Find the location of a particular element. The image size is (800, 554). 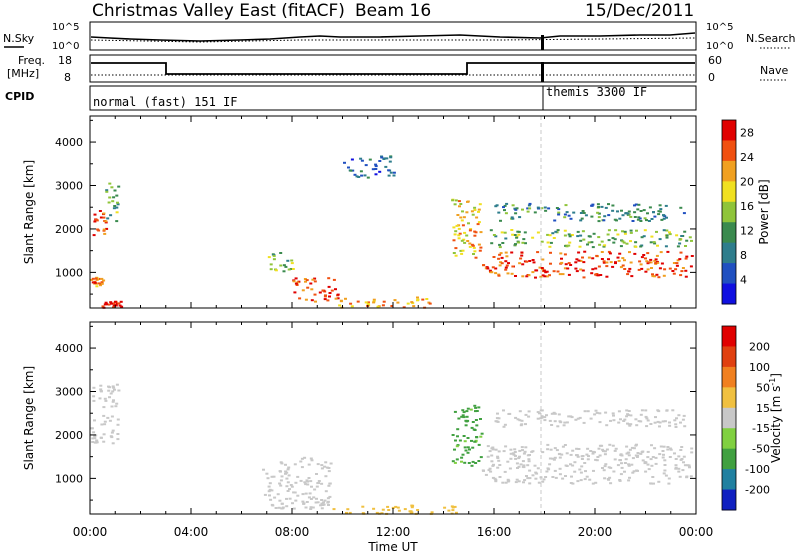

x-tick-label: 20:00 is located at coordinates (595, 532).